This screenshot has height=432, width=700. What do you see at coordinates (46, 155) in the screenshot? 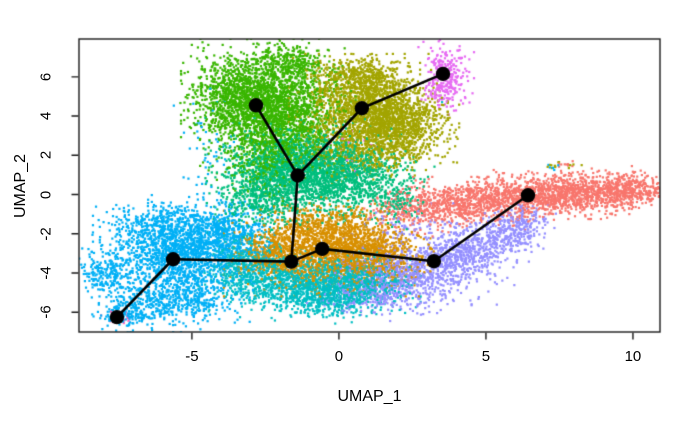
I see `y-tick-label: 2` at bounding box center [46, 155].